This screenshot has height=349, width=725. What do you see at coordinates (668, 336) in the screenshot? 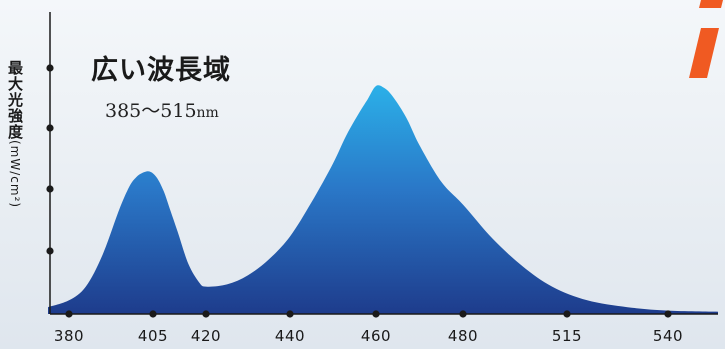
I see `x-tick-label: 540` at bounding box center [668, 336].